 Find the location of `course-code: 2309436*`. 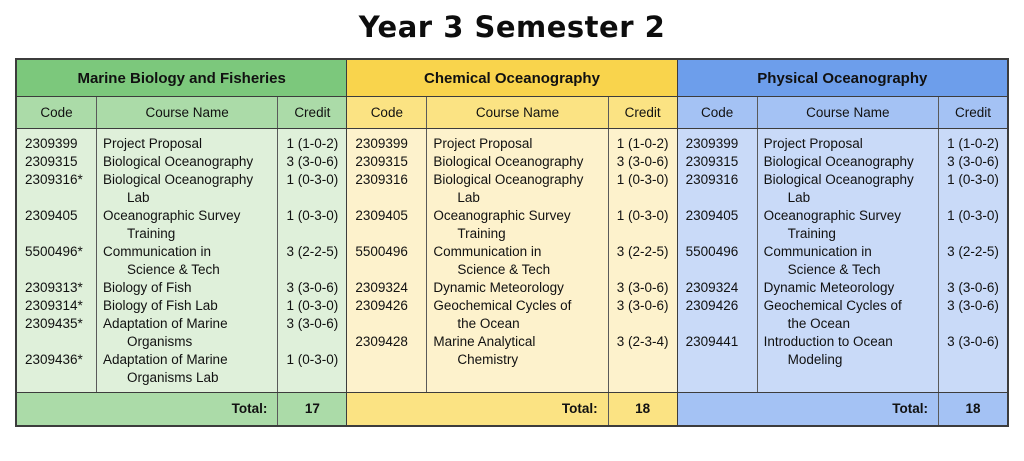

course-code: 2309436* is located at coordinates (57, 369).